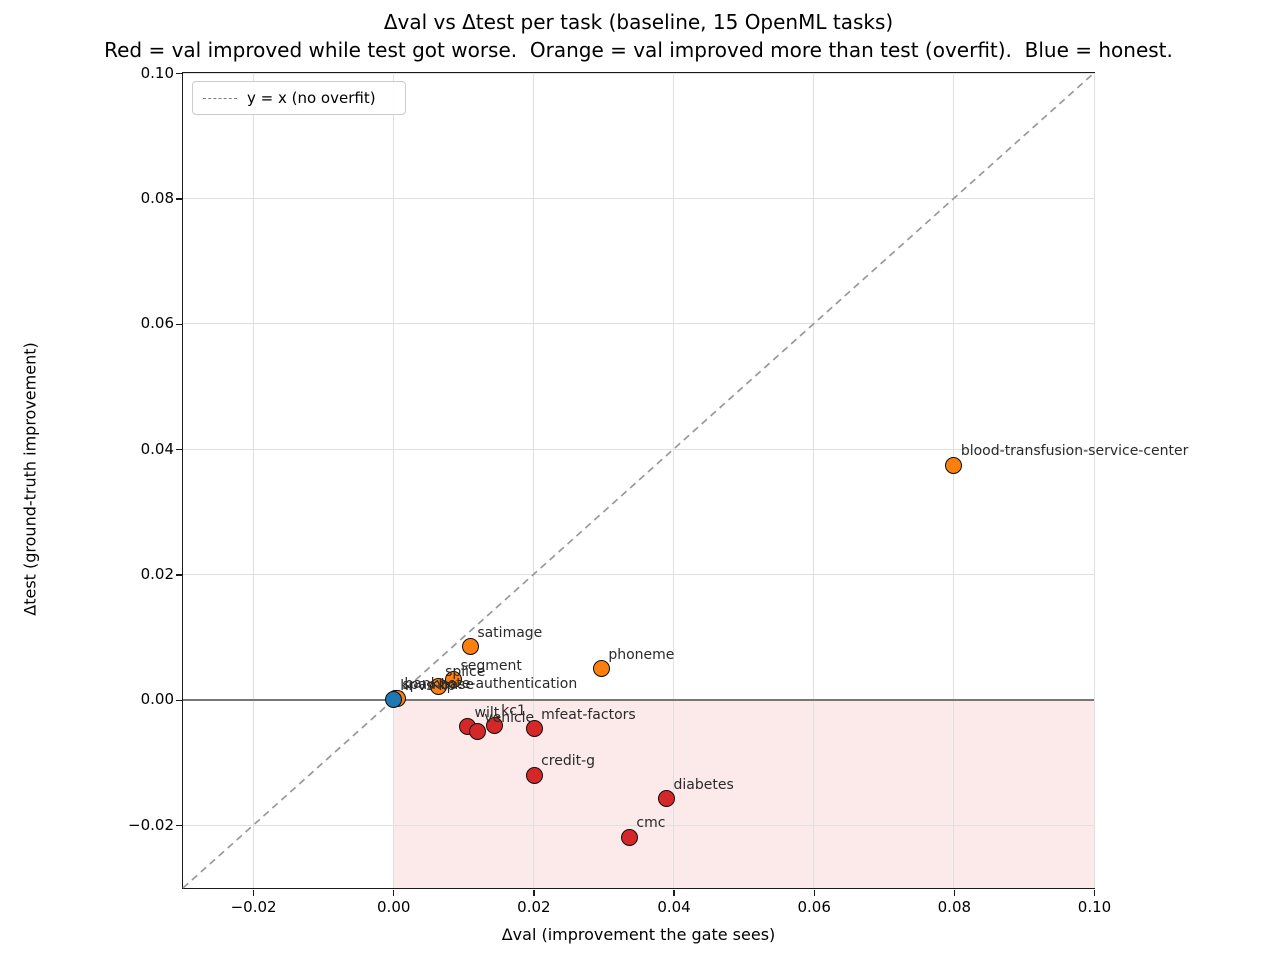 This screenshot has height=960, width=1277. Describe the element at coordinates (491, 665) in the screenshot. I see `label-segment: segment` at that location.